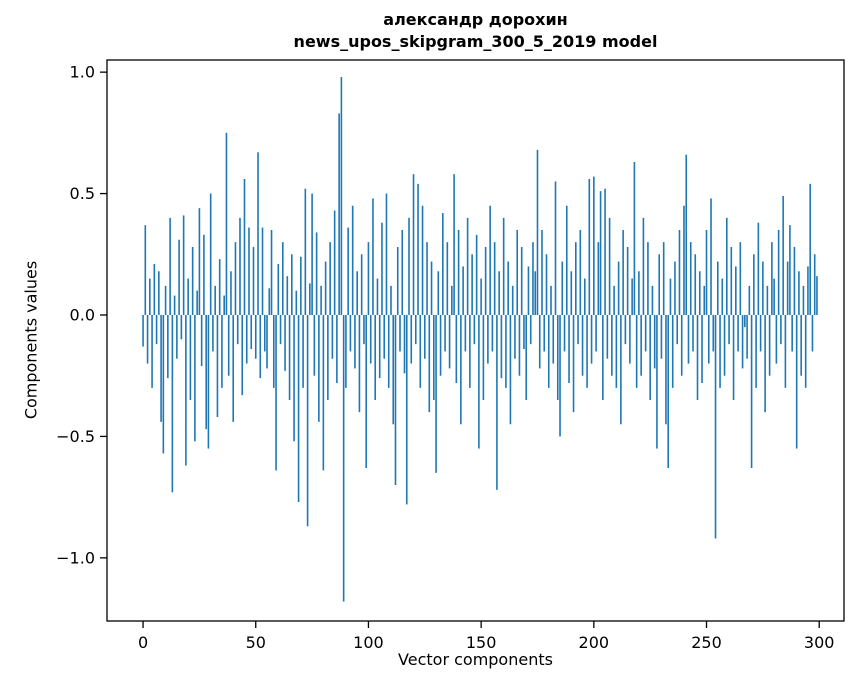  I want to click on x-tick-label: 100, so click(368, 642).